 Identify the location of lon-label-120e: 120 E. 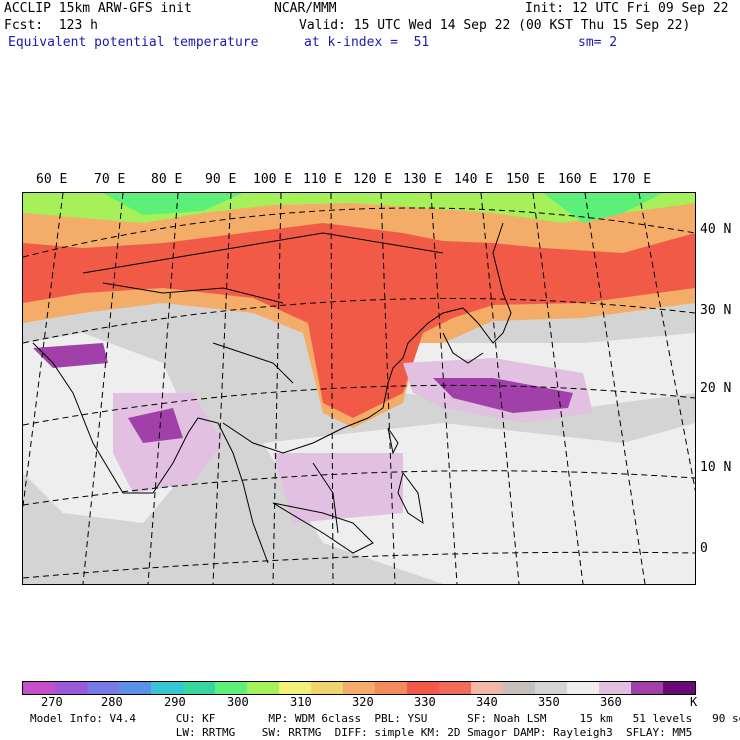
(373, 179).